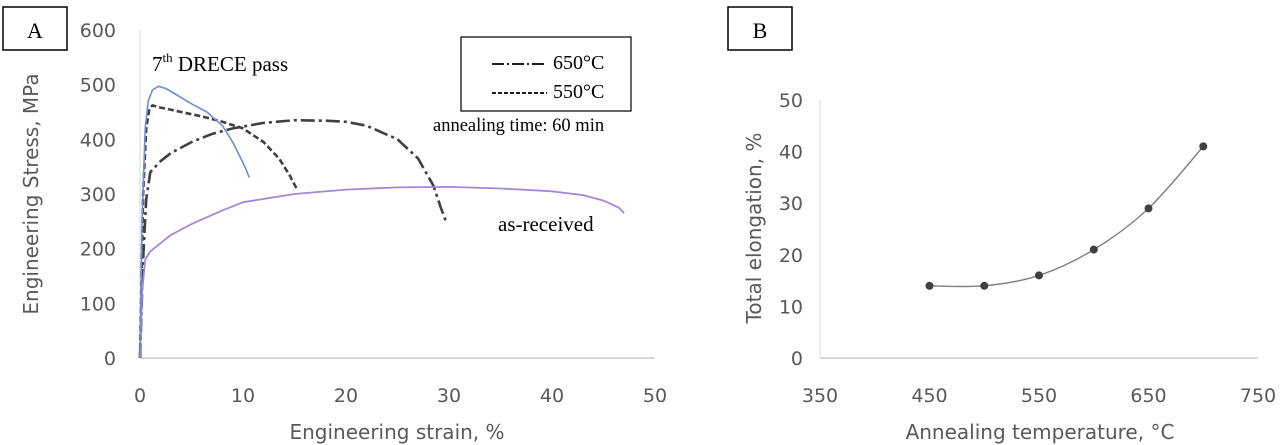 The image size is (1280, 445). I want to click on panel-b-x-axis-title: Annealing temperature, °C, so click(1040, 432).